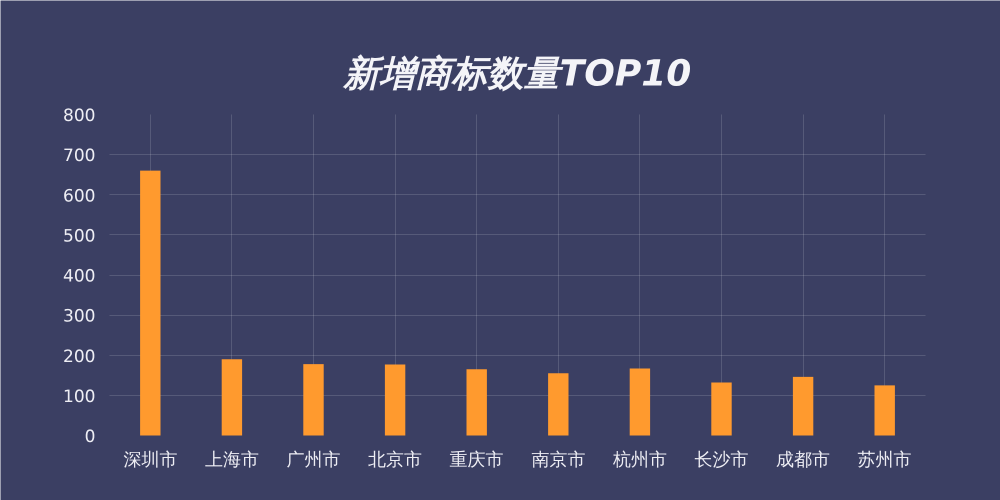  What do you see at coordinates (517, 74) in the screenshot?
I see `chart-title: 新增商标数量TOP10` at bounding box center [517, 74].